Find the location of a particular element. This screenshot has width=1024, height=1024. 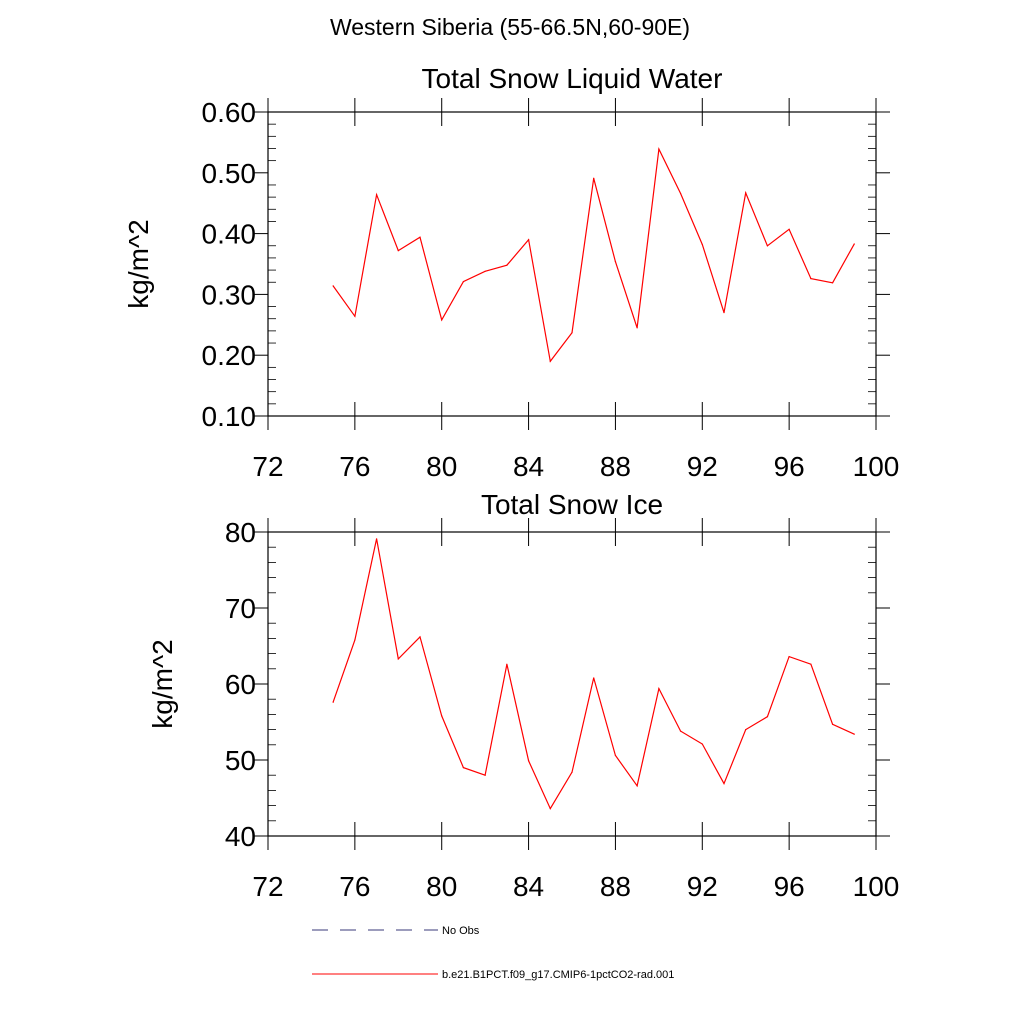

y-tick-label: 0.20 is located at coordinates (229, 355).